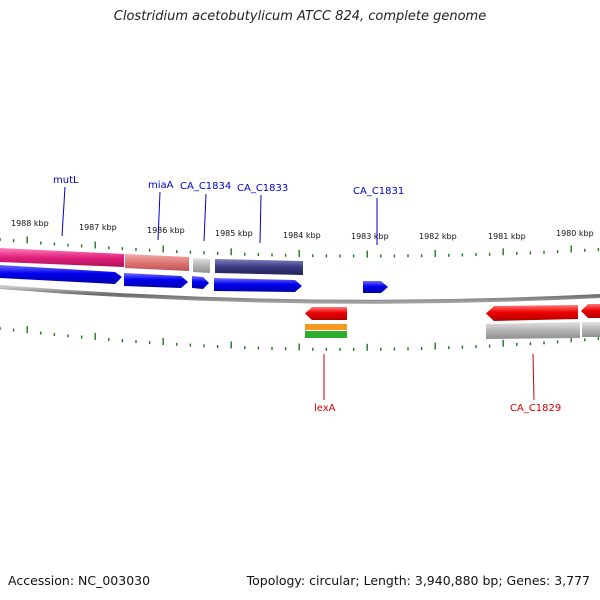 This screenshot has width=600, height=600. I want to click on gene-label-mutL: mutL, so click(66, 180).